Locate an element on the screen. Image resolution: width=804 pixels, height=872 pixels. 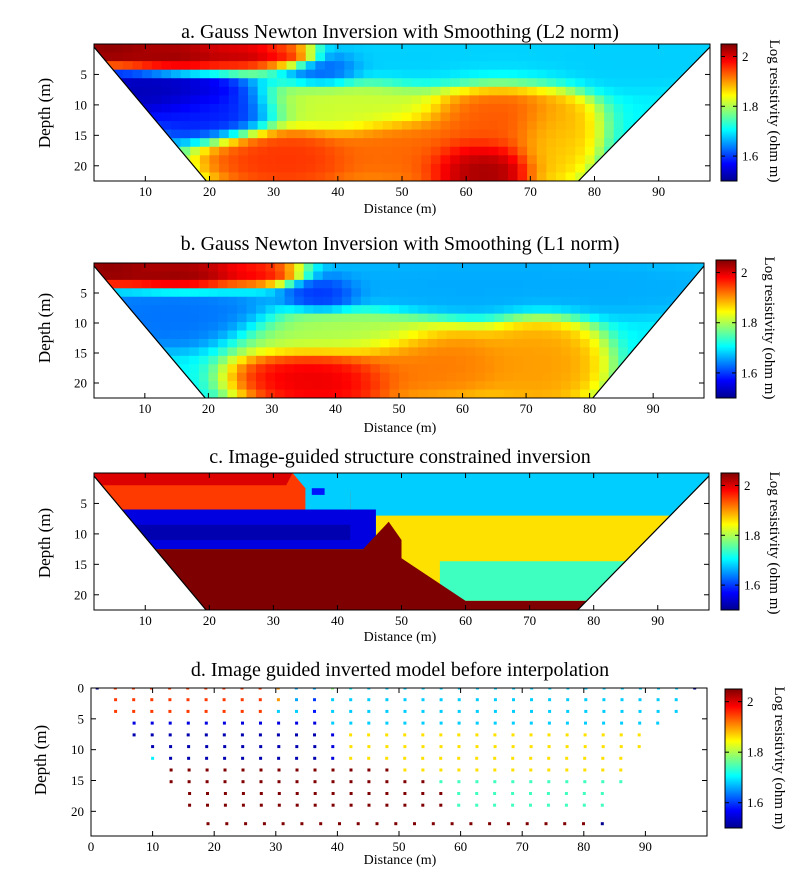
panel-c-xtick-label: 40 is located at coordinates (337, 620).